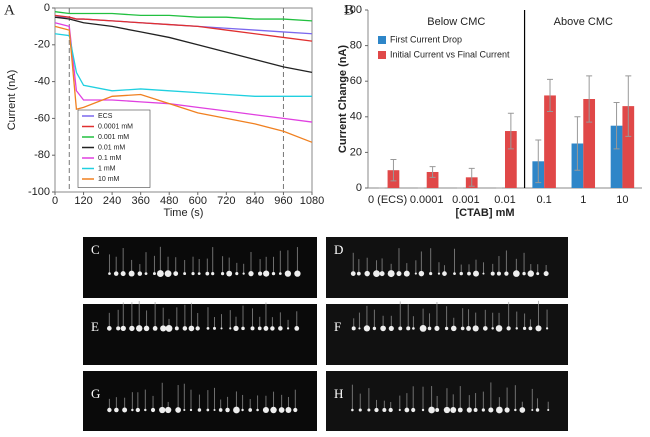 The height and width of the screenshot is (437, 650). What do you see at coordinates (83, 201) in the screenshot?
I see `x-tick-label: 120` at bounding box center [83, 201].